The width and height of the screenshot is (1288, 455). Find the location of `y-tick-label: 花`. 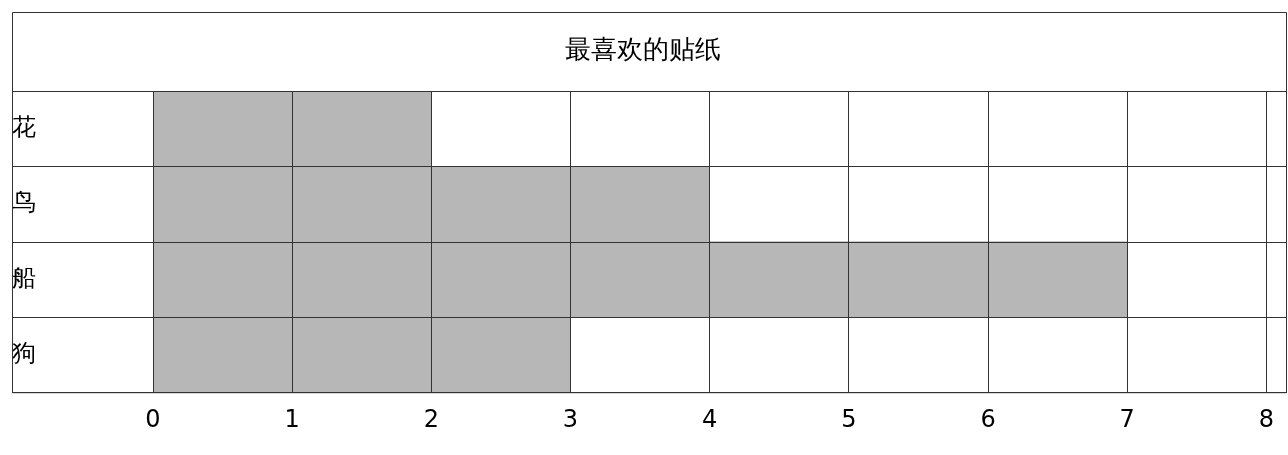

y-tick-label: 花 is located at coordinates (24, 127).